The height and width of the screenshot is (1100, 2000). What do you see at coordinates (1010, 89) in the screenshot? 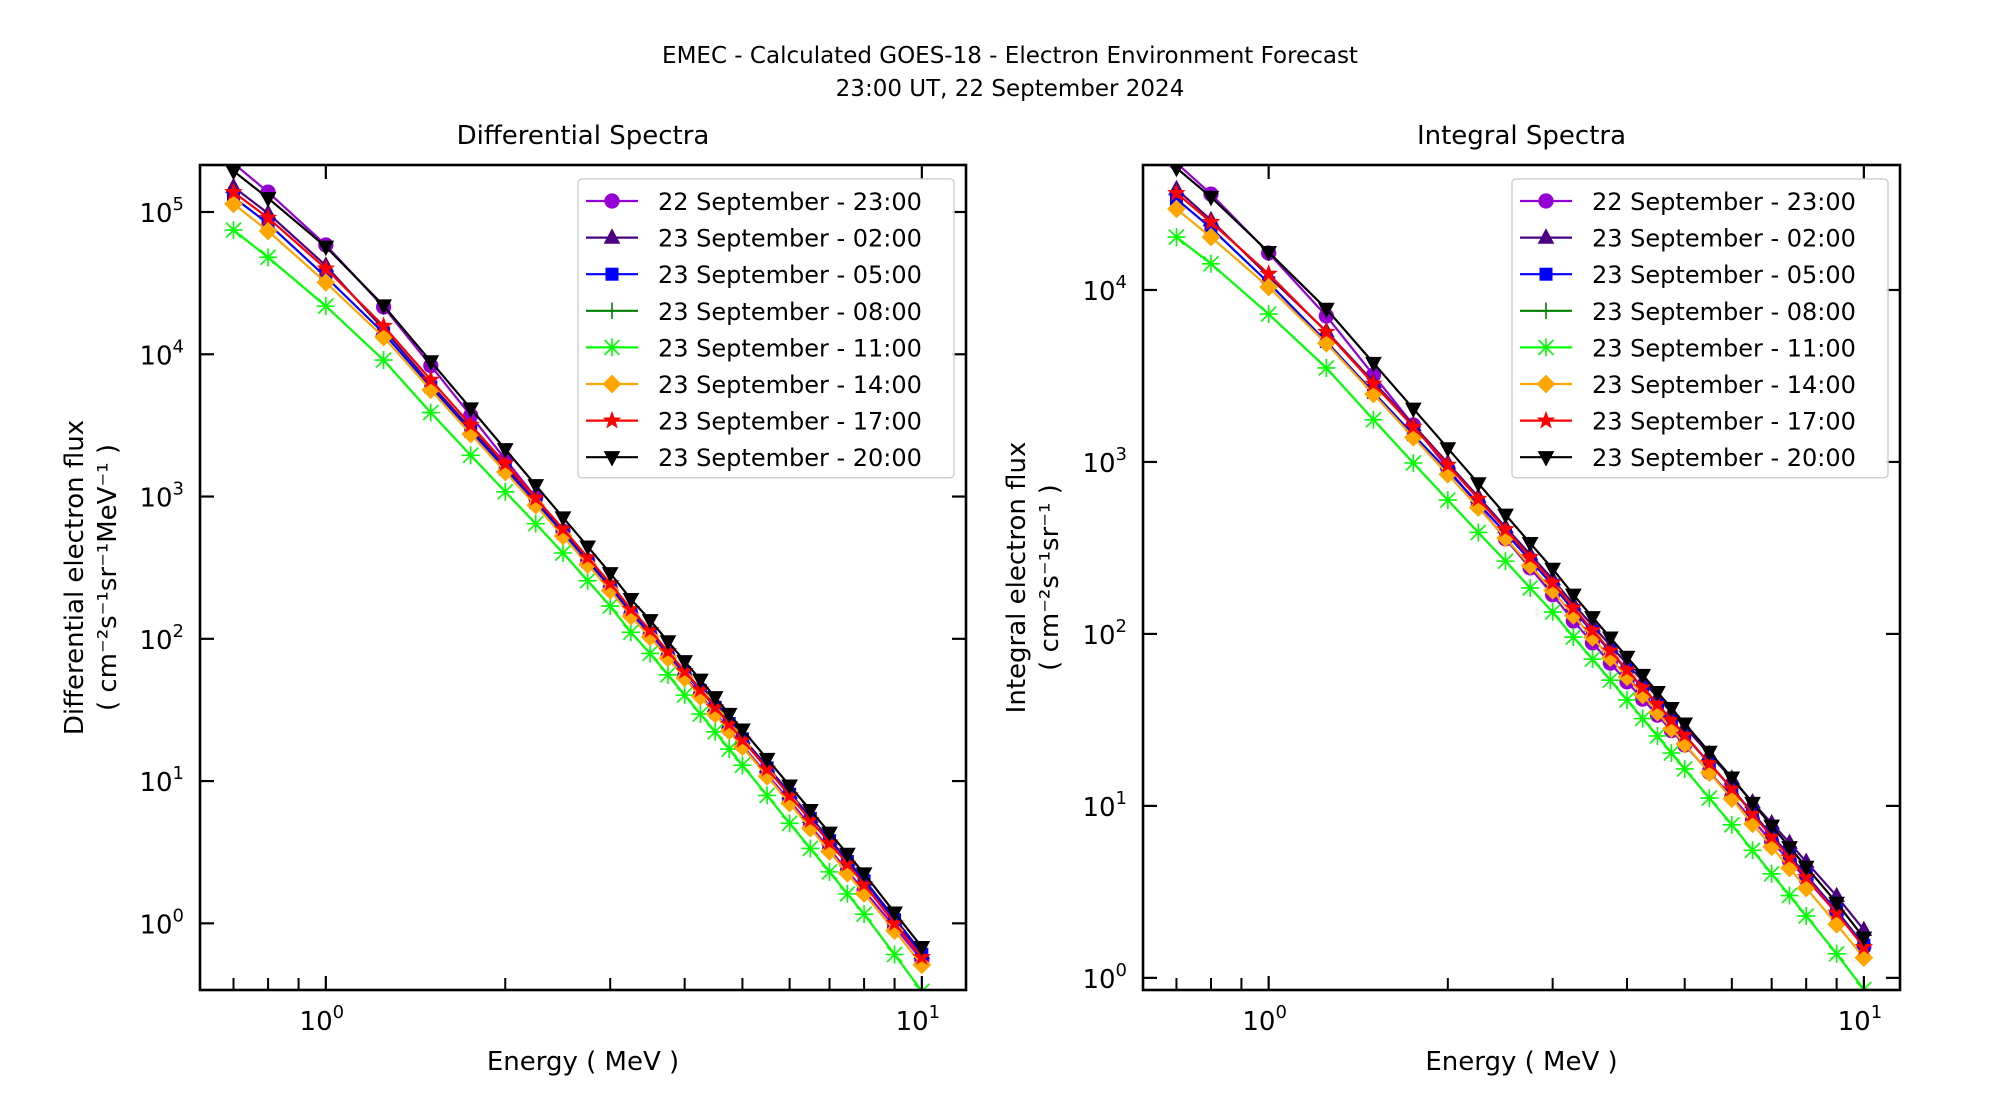
I see `figure-subtitle: 23:00 UT, 22 September 2024` at bounding box center [1010, 89].